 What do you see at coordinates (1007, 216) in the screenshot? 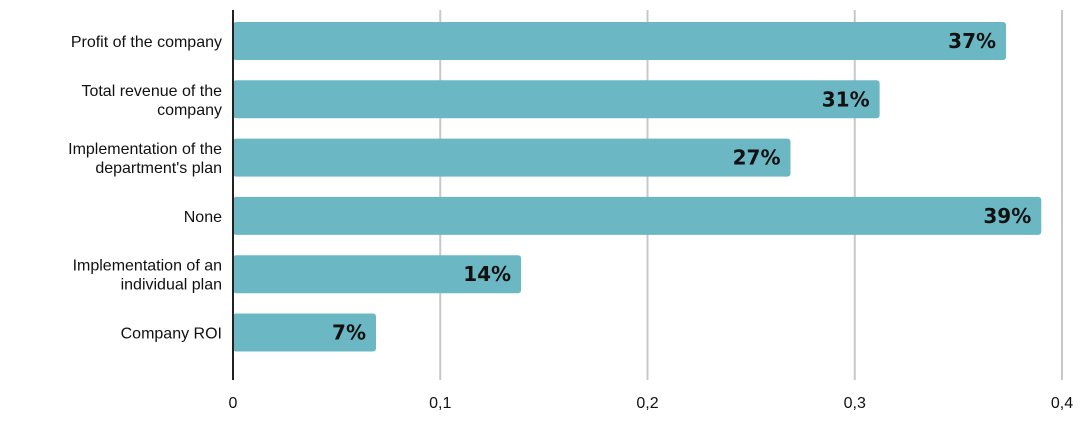
I see `data-label: 39%` at bounding box center [1007, 216].